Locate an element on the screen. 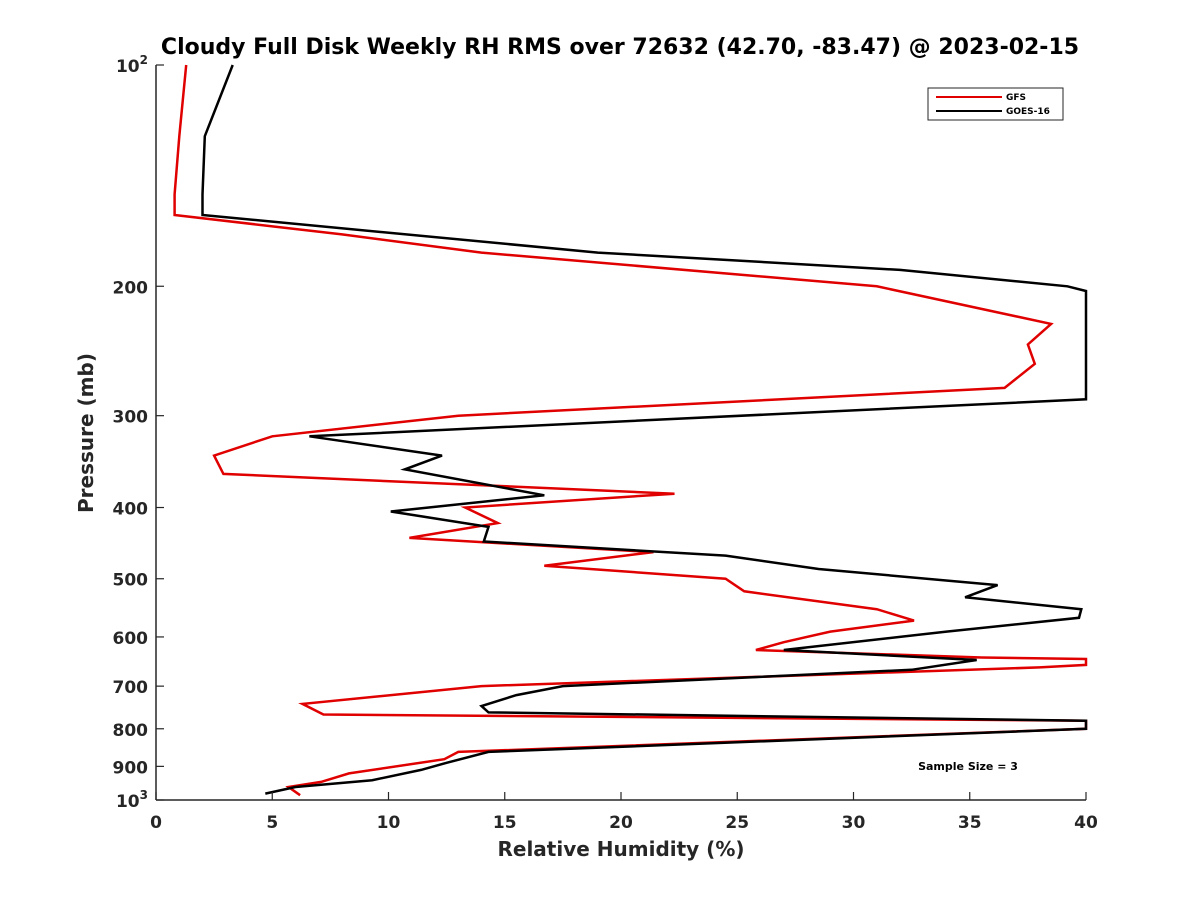 Image resolution: width=1200 pixels, height=900 pixels. y-tick-label: 600 is located at coordinates (131, 639).